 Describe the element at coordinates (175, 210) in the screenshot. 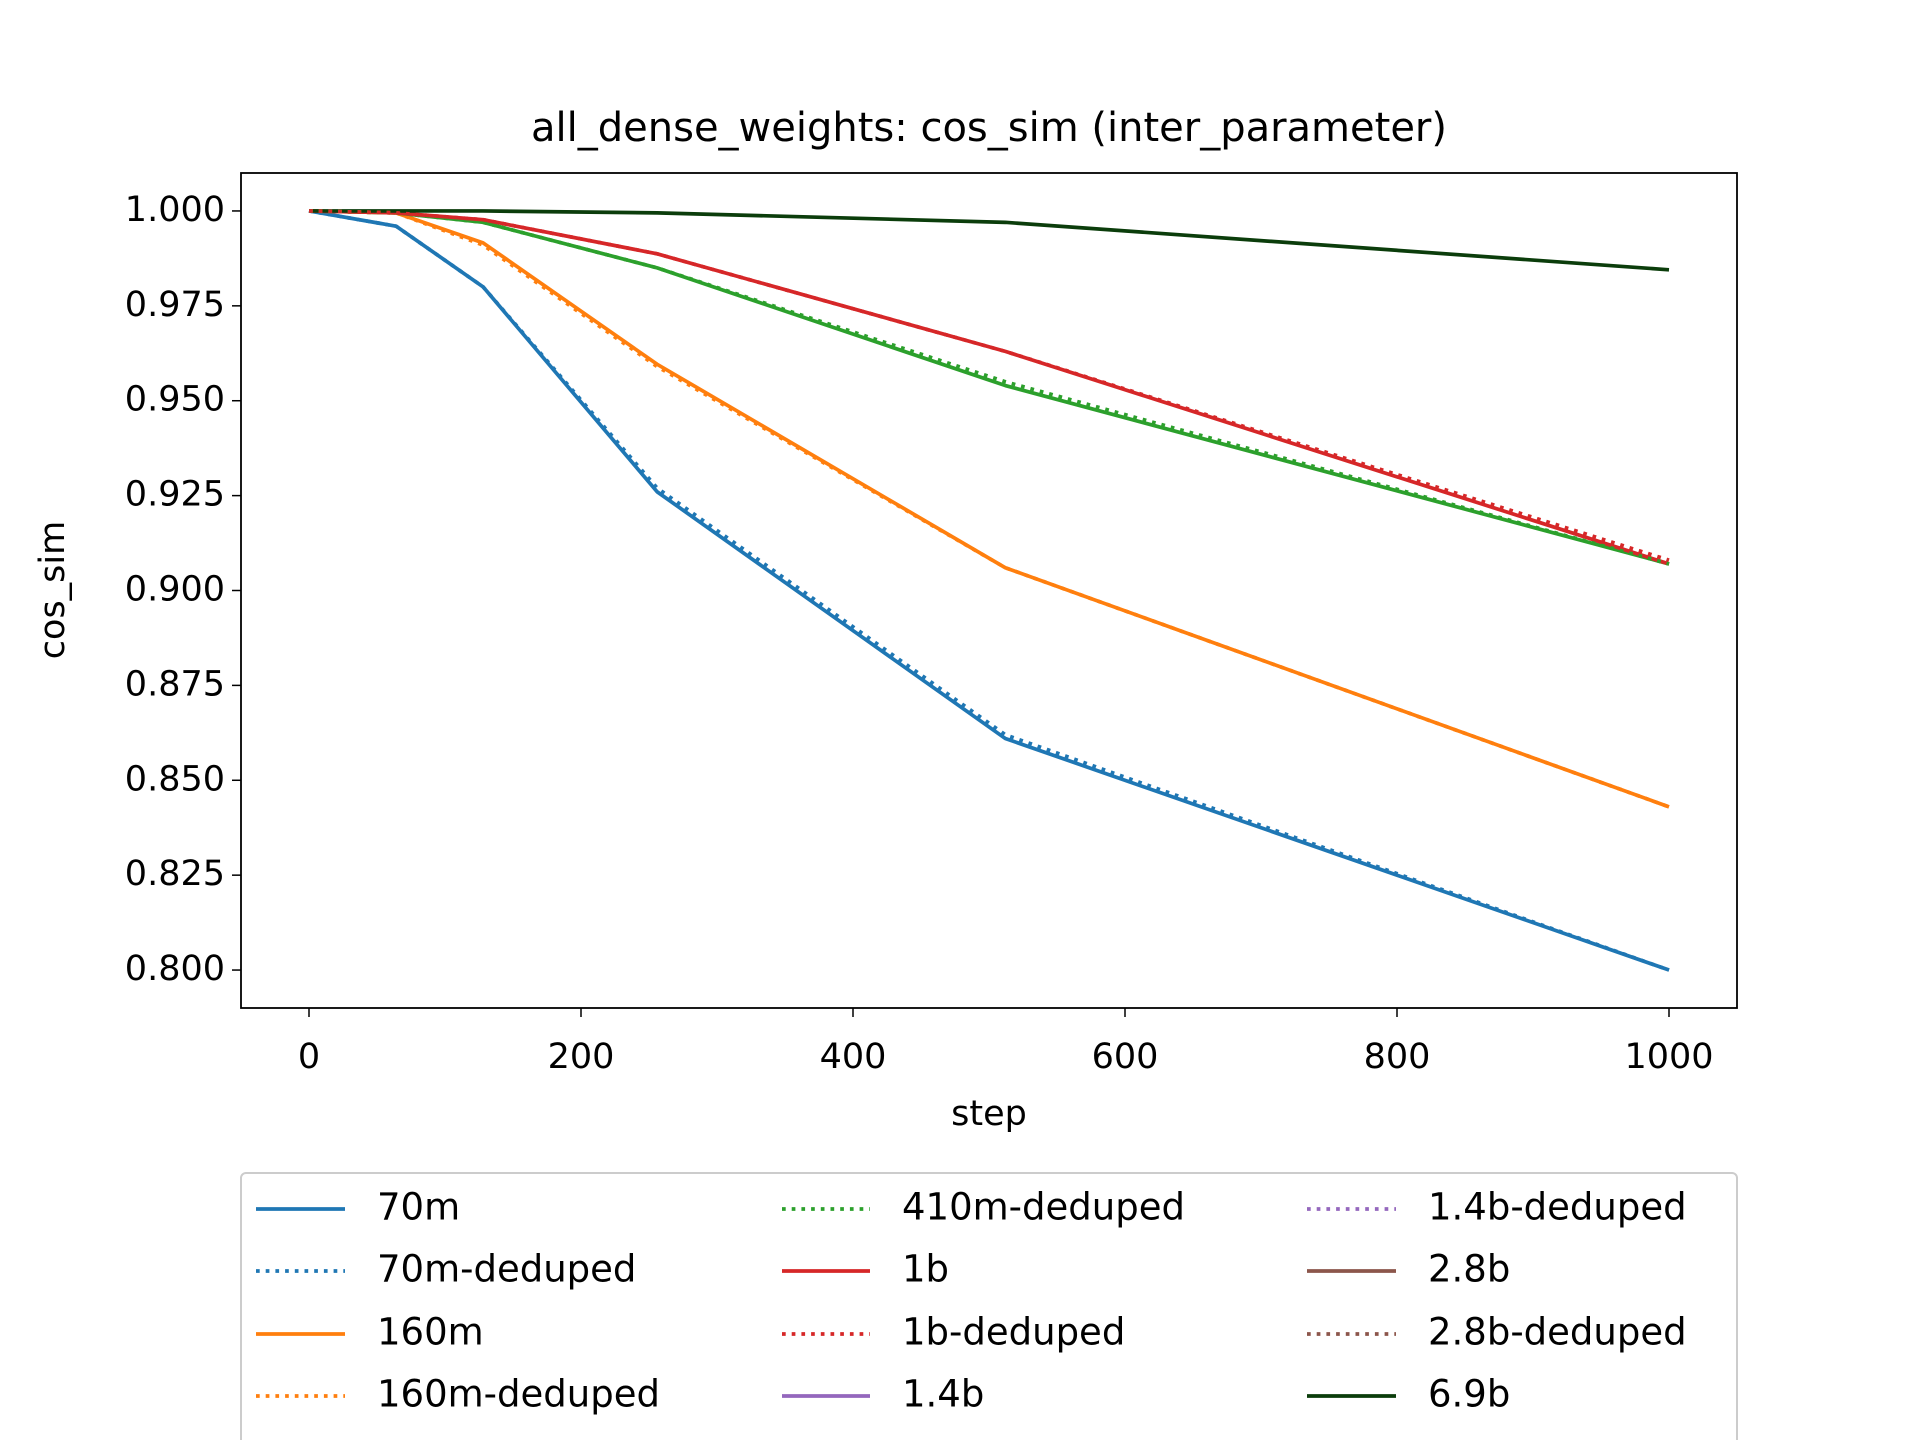

I see `y-tick-label: 1.000` at that location.